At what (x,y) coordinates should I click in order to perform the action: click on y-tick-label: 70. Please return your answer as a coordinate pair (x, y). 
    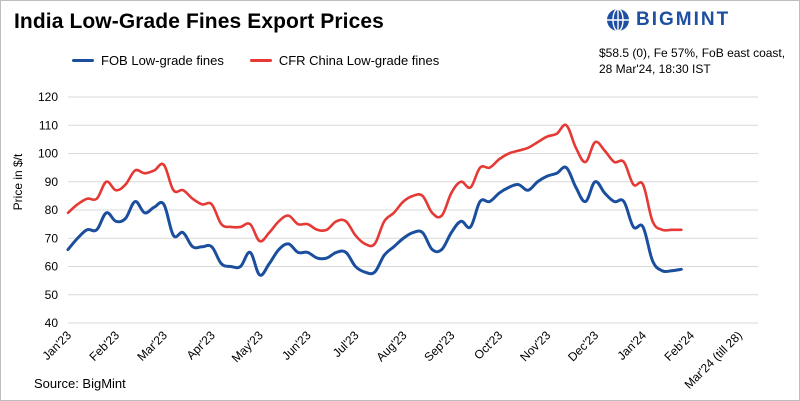
    Looking at the image, I should click on (52, 238).